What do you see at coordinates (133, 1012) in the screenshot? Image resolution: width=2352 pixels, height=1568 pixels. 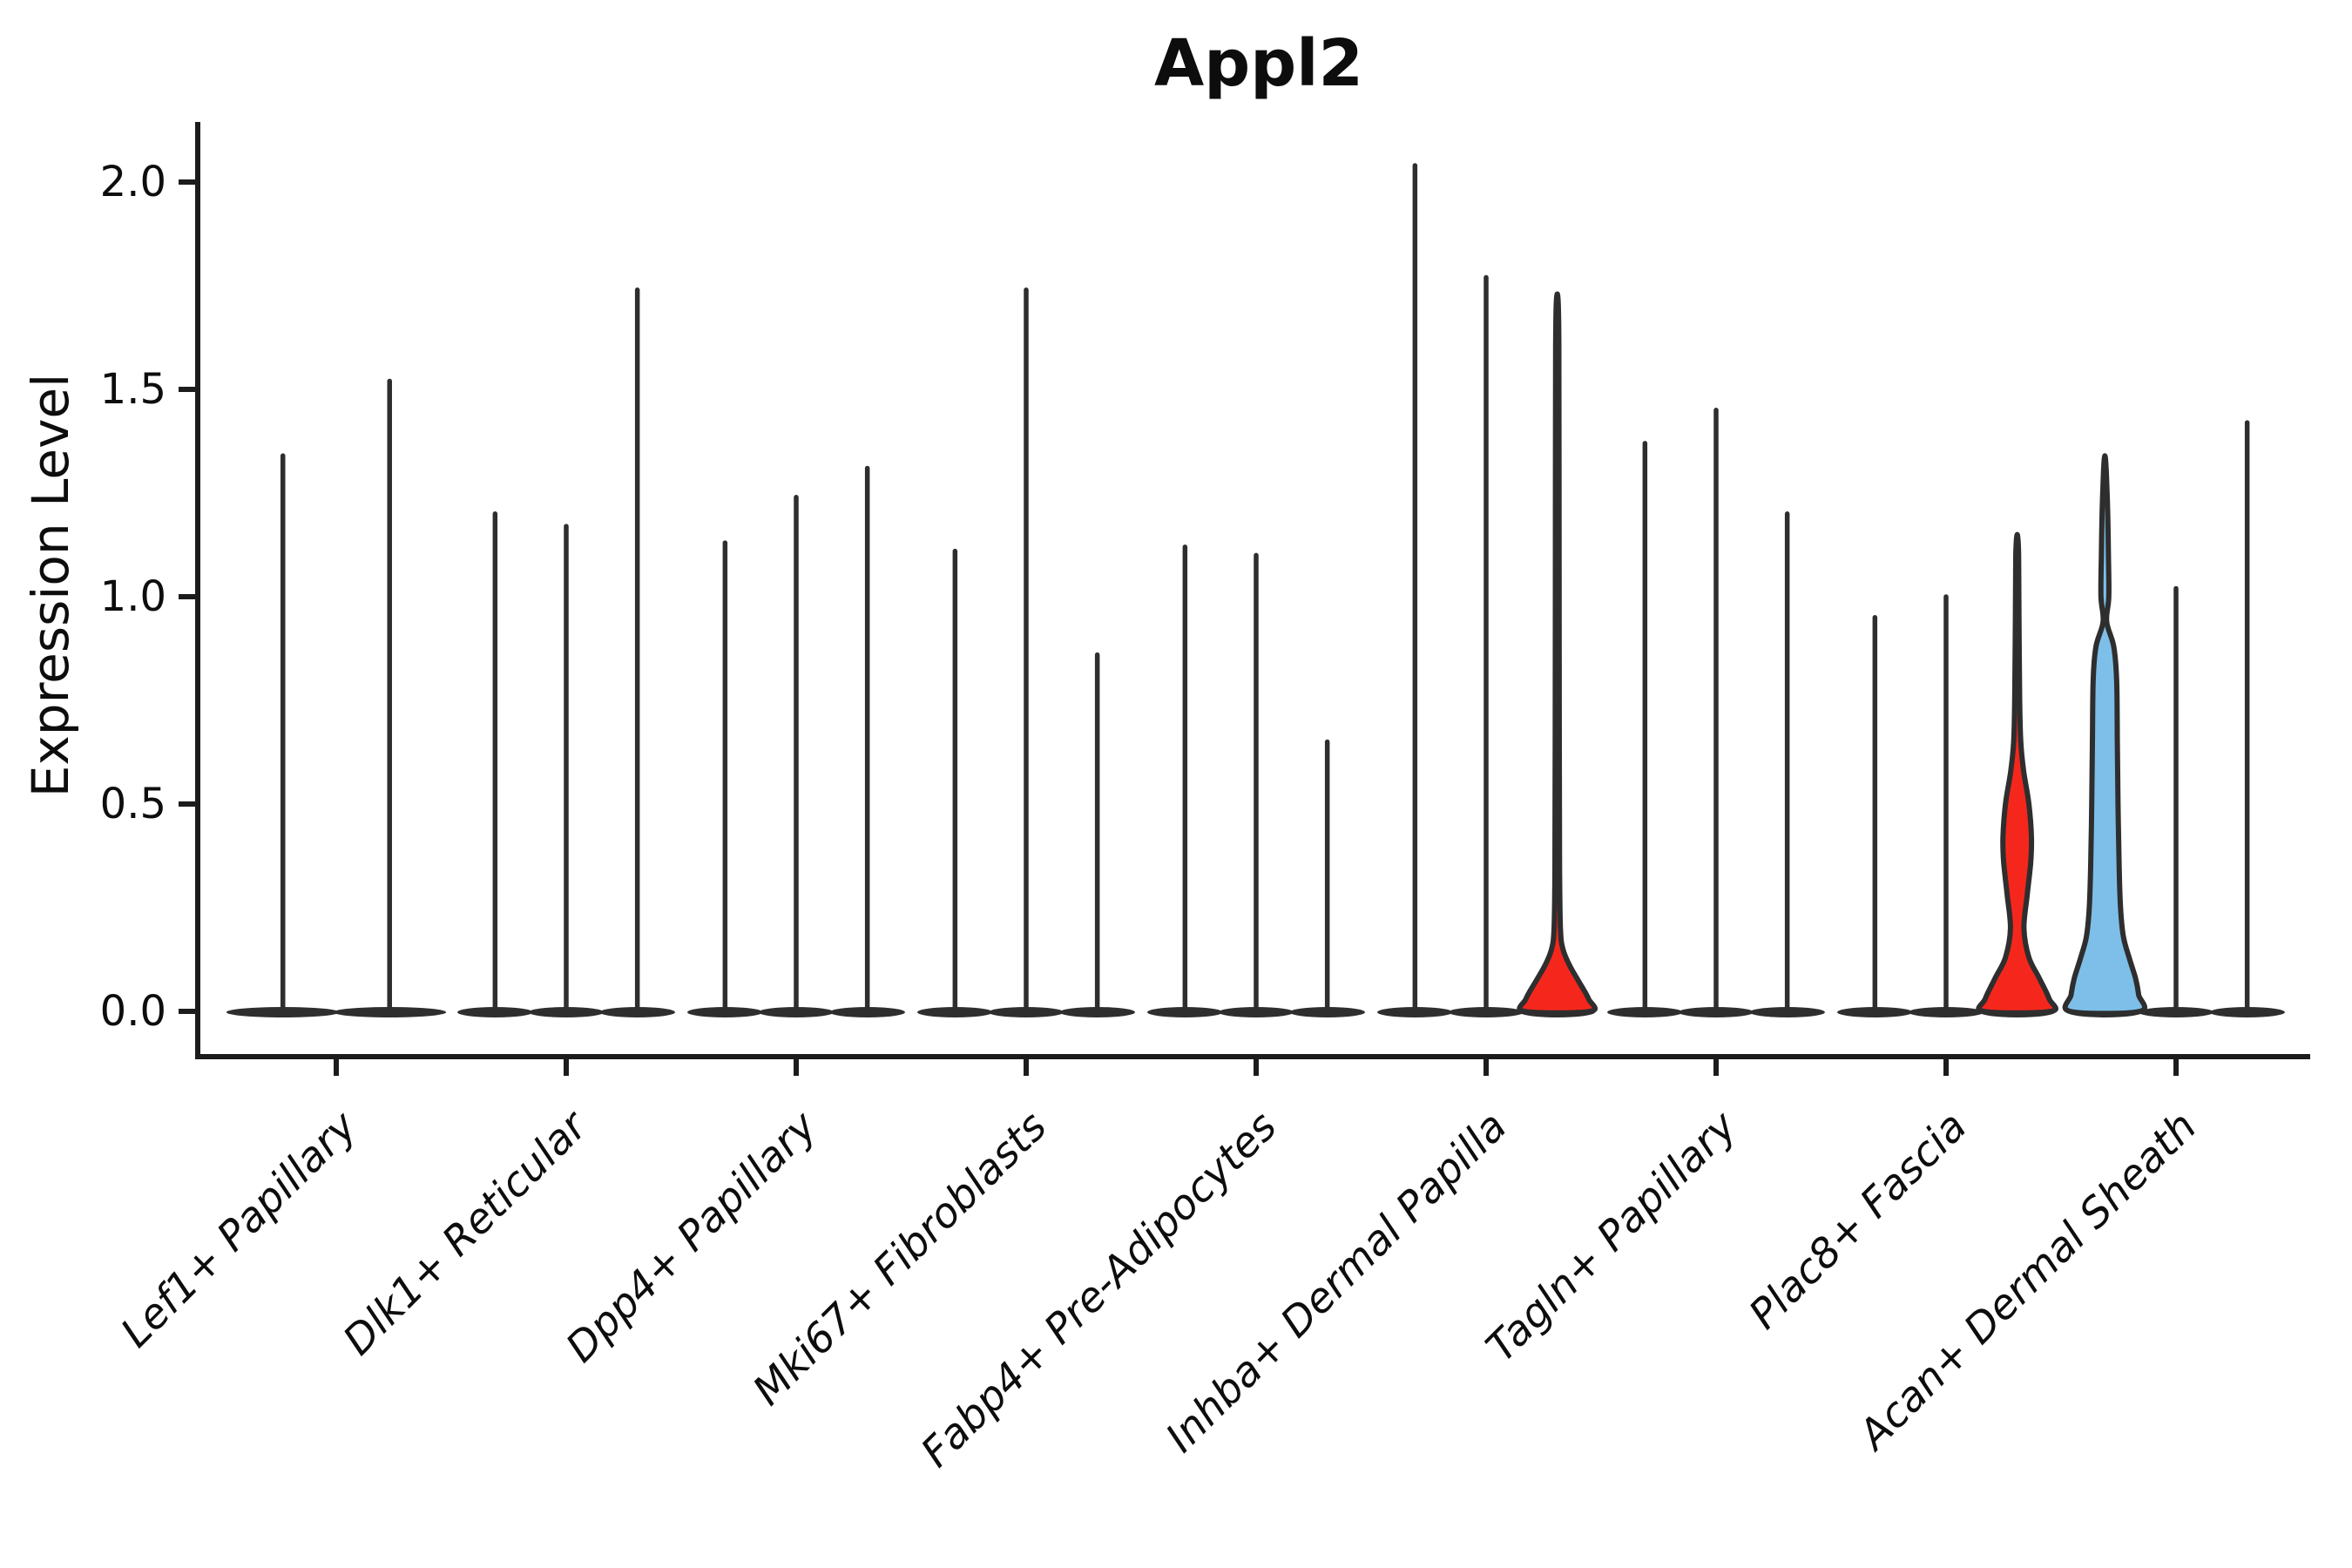 I see `y-tick-label: 0.0` at bounding box center [133, 1012].